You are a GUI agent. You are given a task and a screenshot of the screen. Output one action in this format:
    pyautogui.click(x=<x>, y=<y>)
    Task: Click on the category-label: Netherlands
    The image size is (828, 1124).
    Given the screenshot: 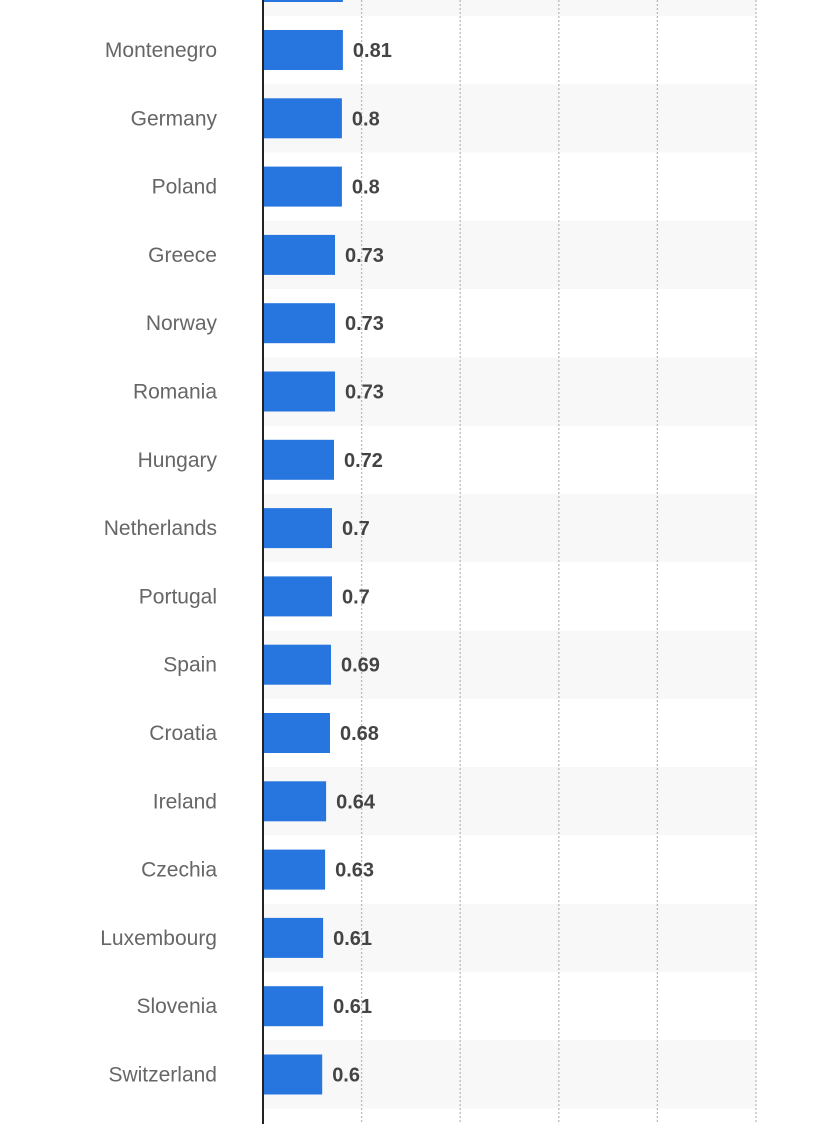 What is the action you would take?
    pyautogui.click(x=160, y=528)
    